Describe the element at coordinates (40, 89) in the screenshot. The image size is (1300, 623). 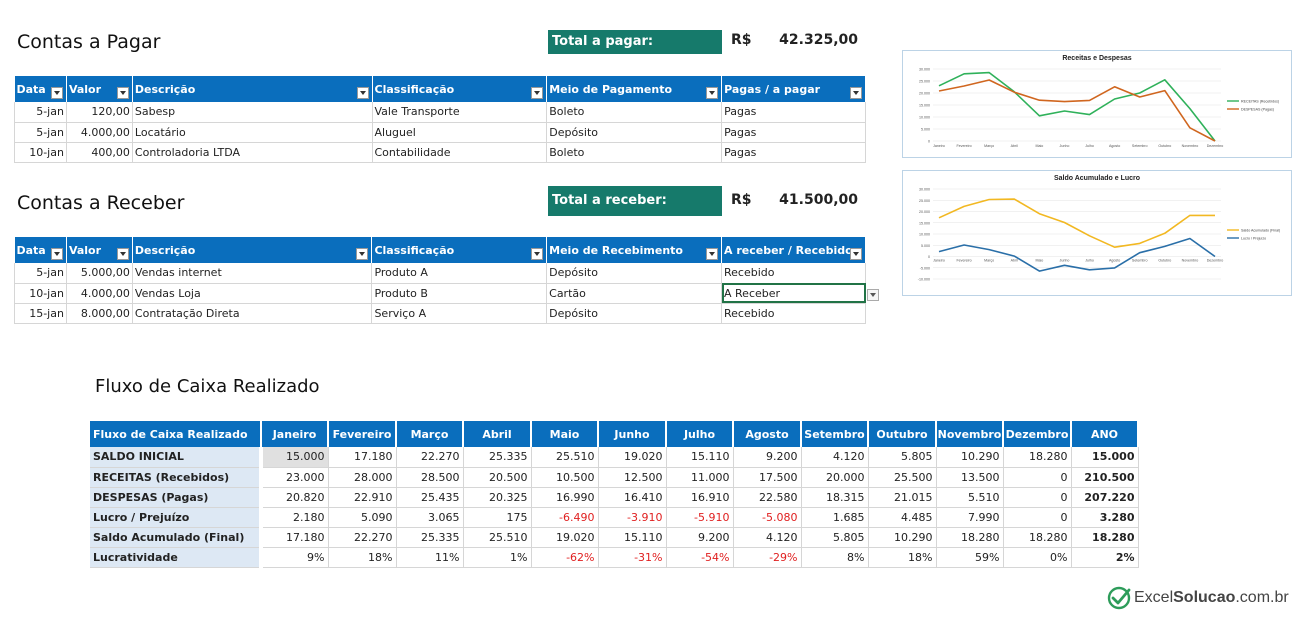
I see `pagar-header-data: Data` at that location.